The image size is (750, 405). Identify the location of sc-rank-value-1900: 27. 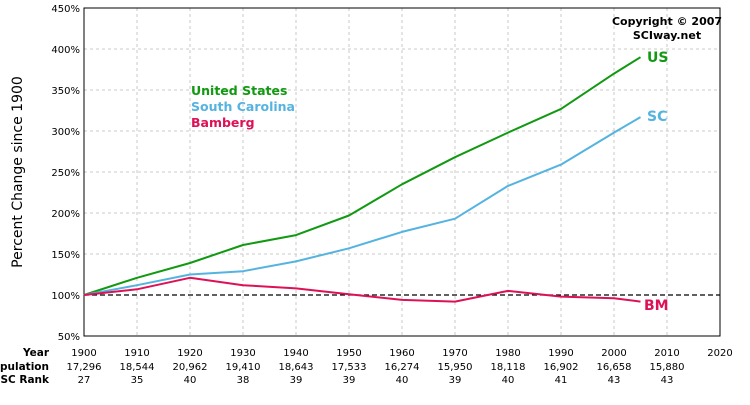
(84, 380).